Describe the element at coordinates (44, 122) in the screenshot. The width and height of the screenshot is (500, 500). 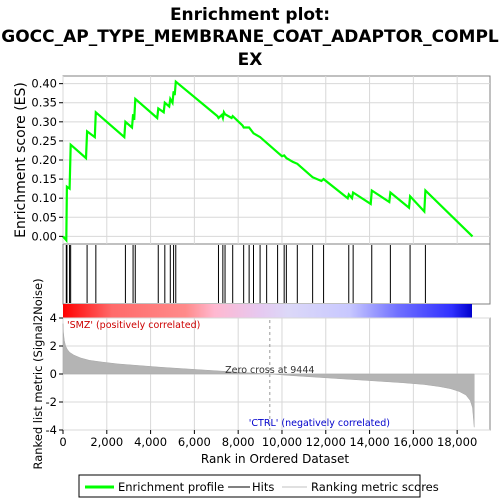
I see `es-tick-label: 0.30` at that location.